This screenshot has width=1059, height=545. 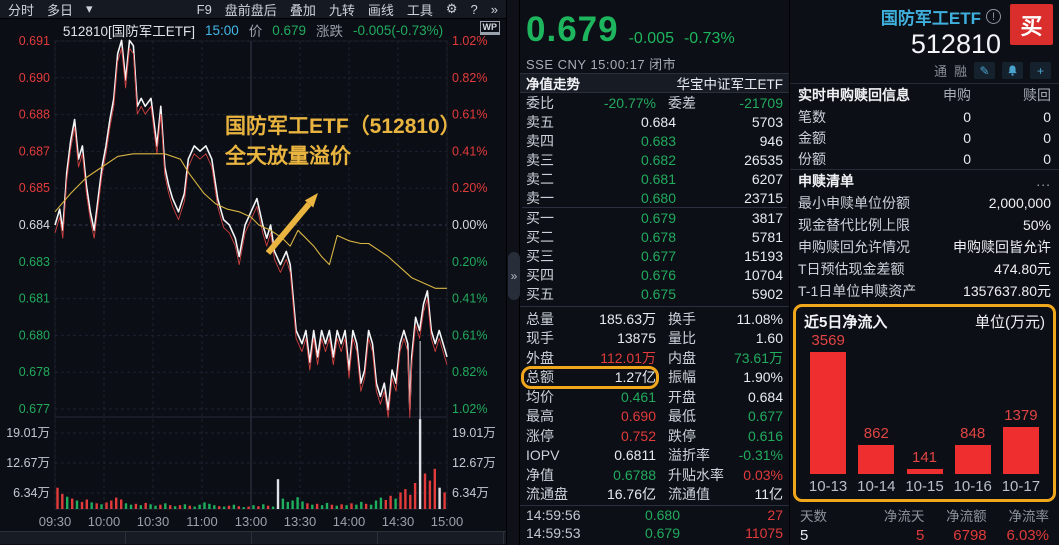 What do you see at coordinates (767, 293) in the screenshot?
I see `bid-level-5-volume: 5902` at bounding box center [767, 293].